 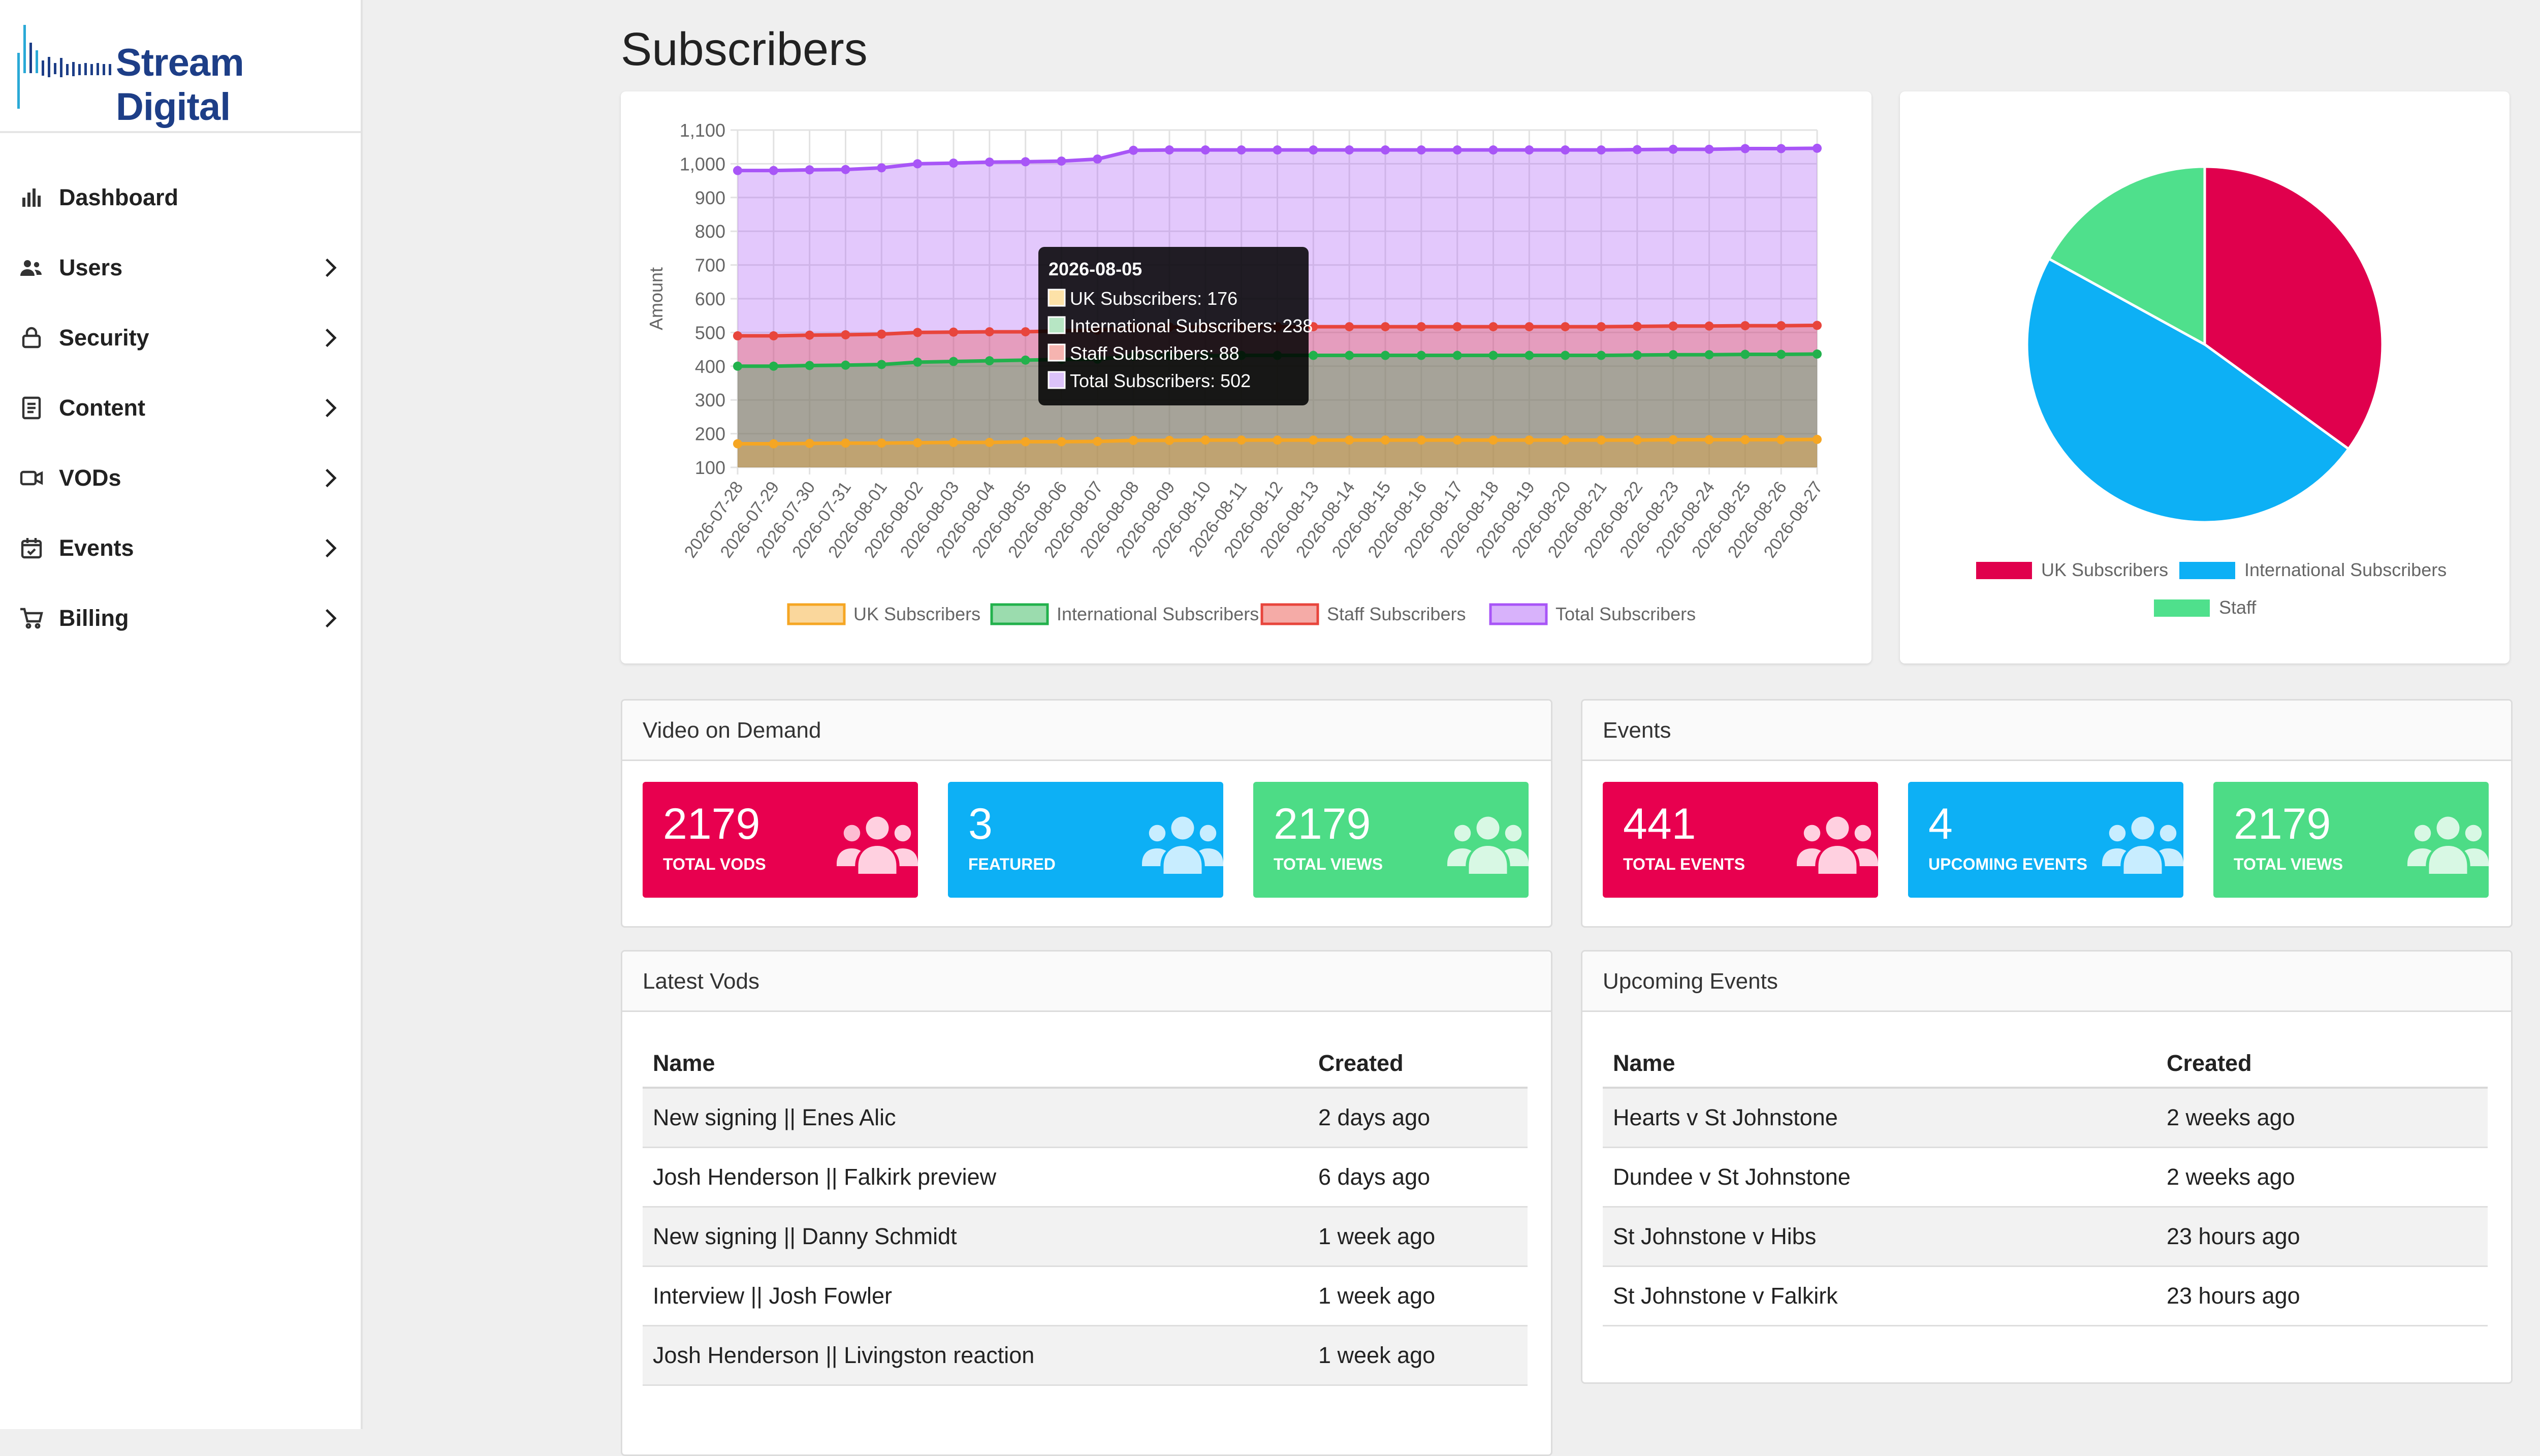 I want to click on table-row: Hearts v St Johnstone 2 weeks ago, so click(x=2045, y=1118).